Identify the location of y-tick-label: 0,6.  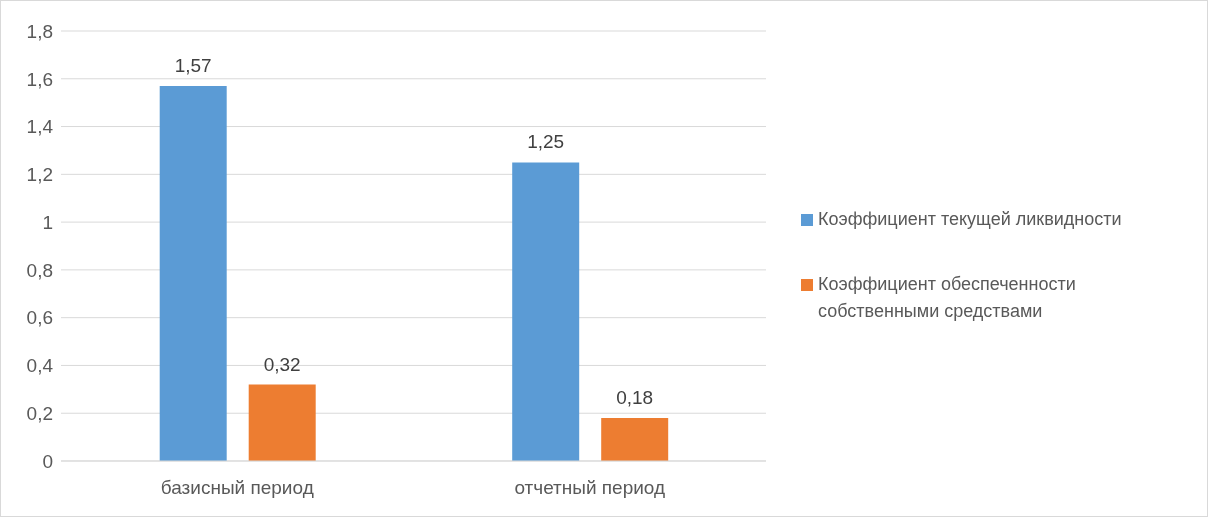
(39, 318).